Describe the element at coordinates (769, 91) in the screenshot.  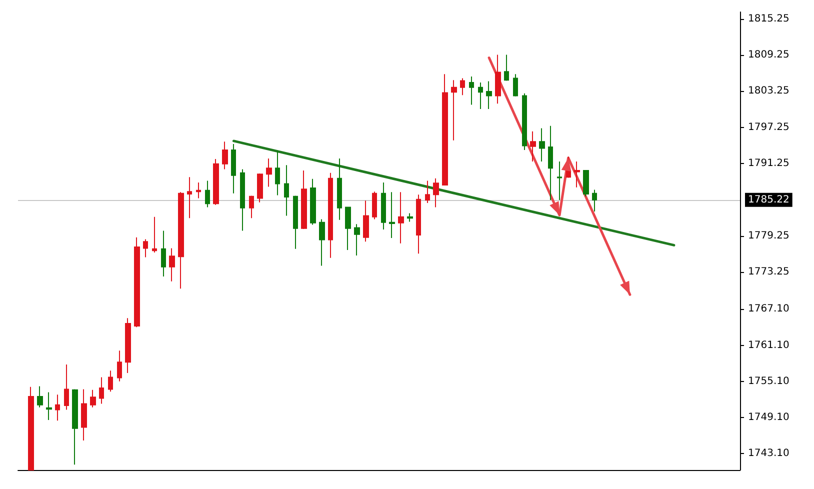
I see `y-tick-label: 1803.25` at that location.